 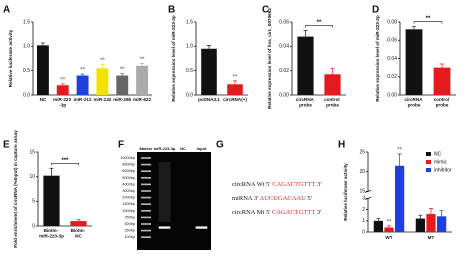 I want to click on sequence-prefix: circRNA Mt 5', so click(x=252, y=212).